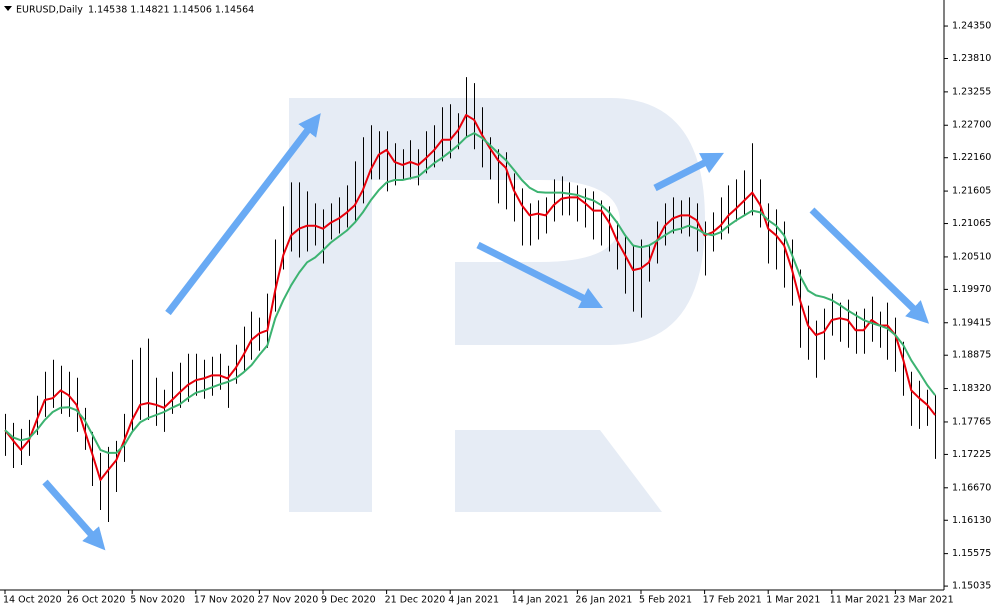 This screenshot has height=610, width=993. Describe the element at coordinates (157, 600) in the screenshot. I see `x-tick-label: 5 Nov 2020` at that location.